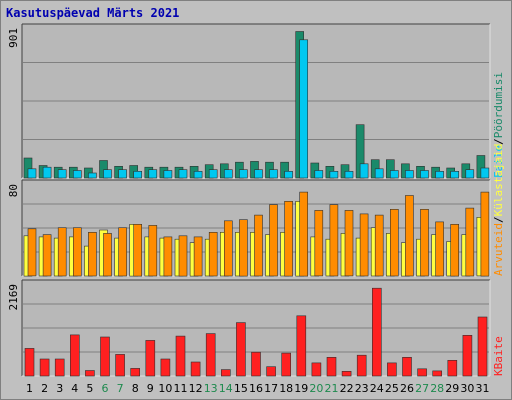  What do you see at coordinates (347, 388) in the screenshot?
I see `x-tick-label-22: 22` at bounding box center [347, 388].